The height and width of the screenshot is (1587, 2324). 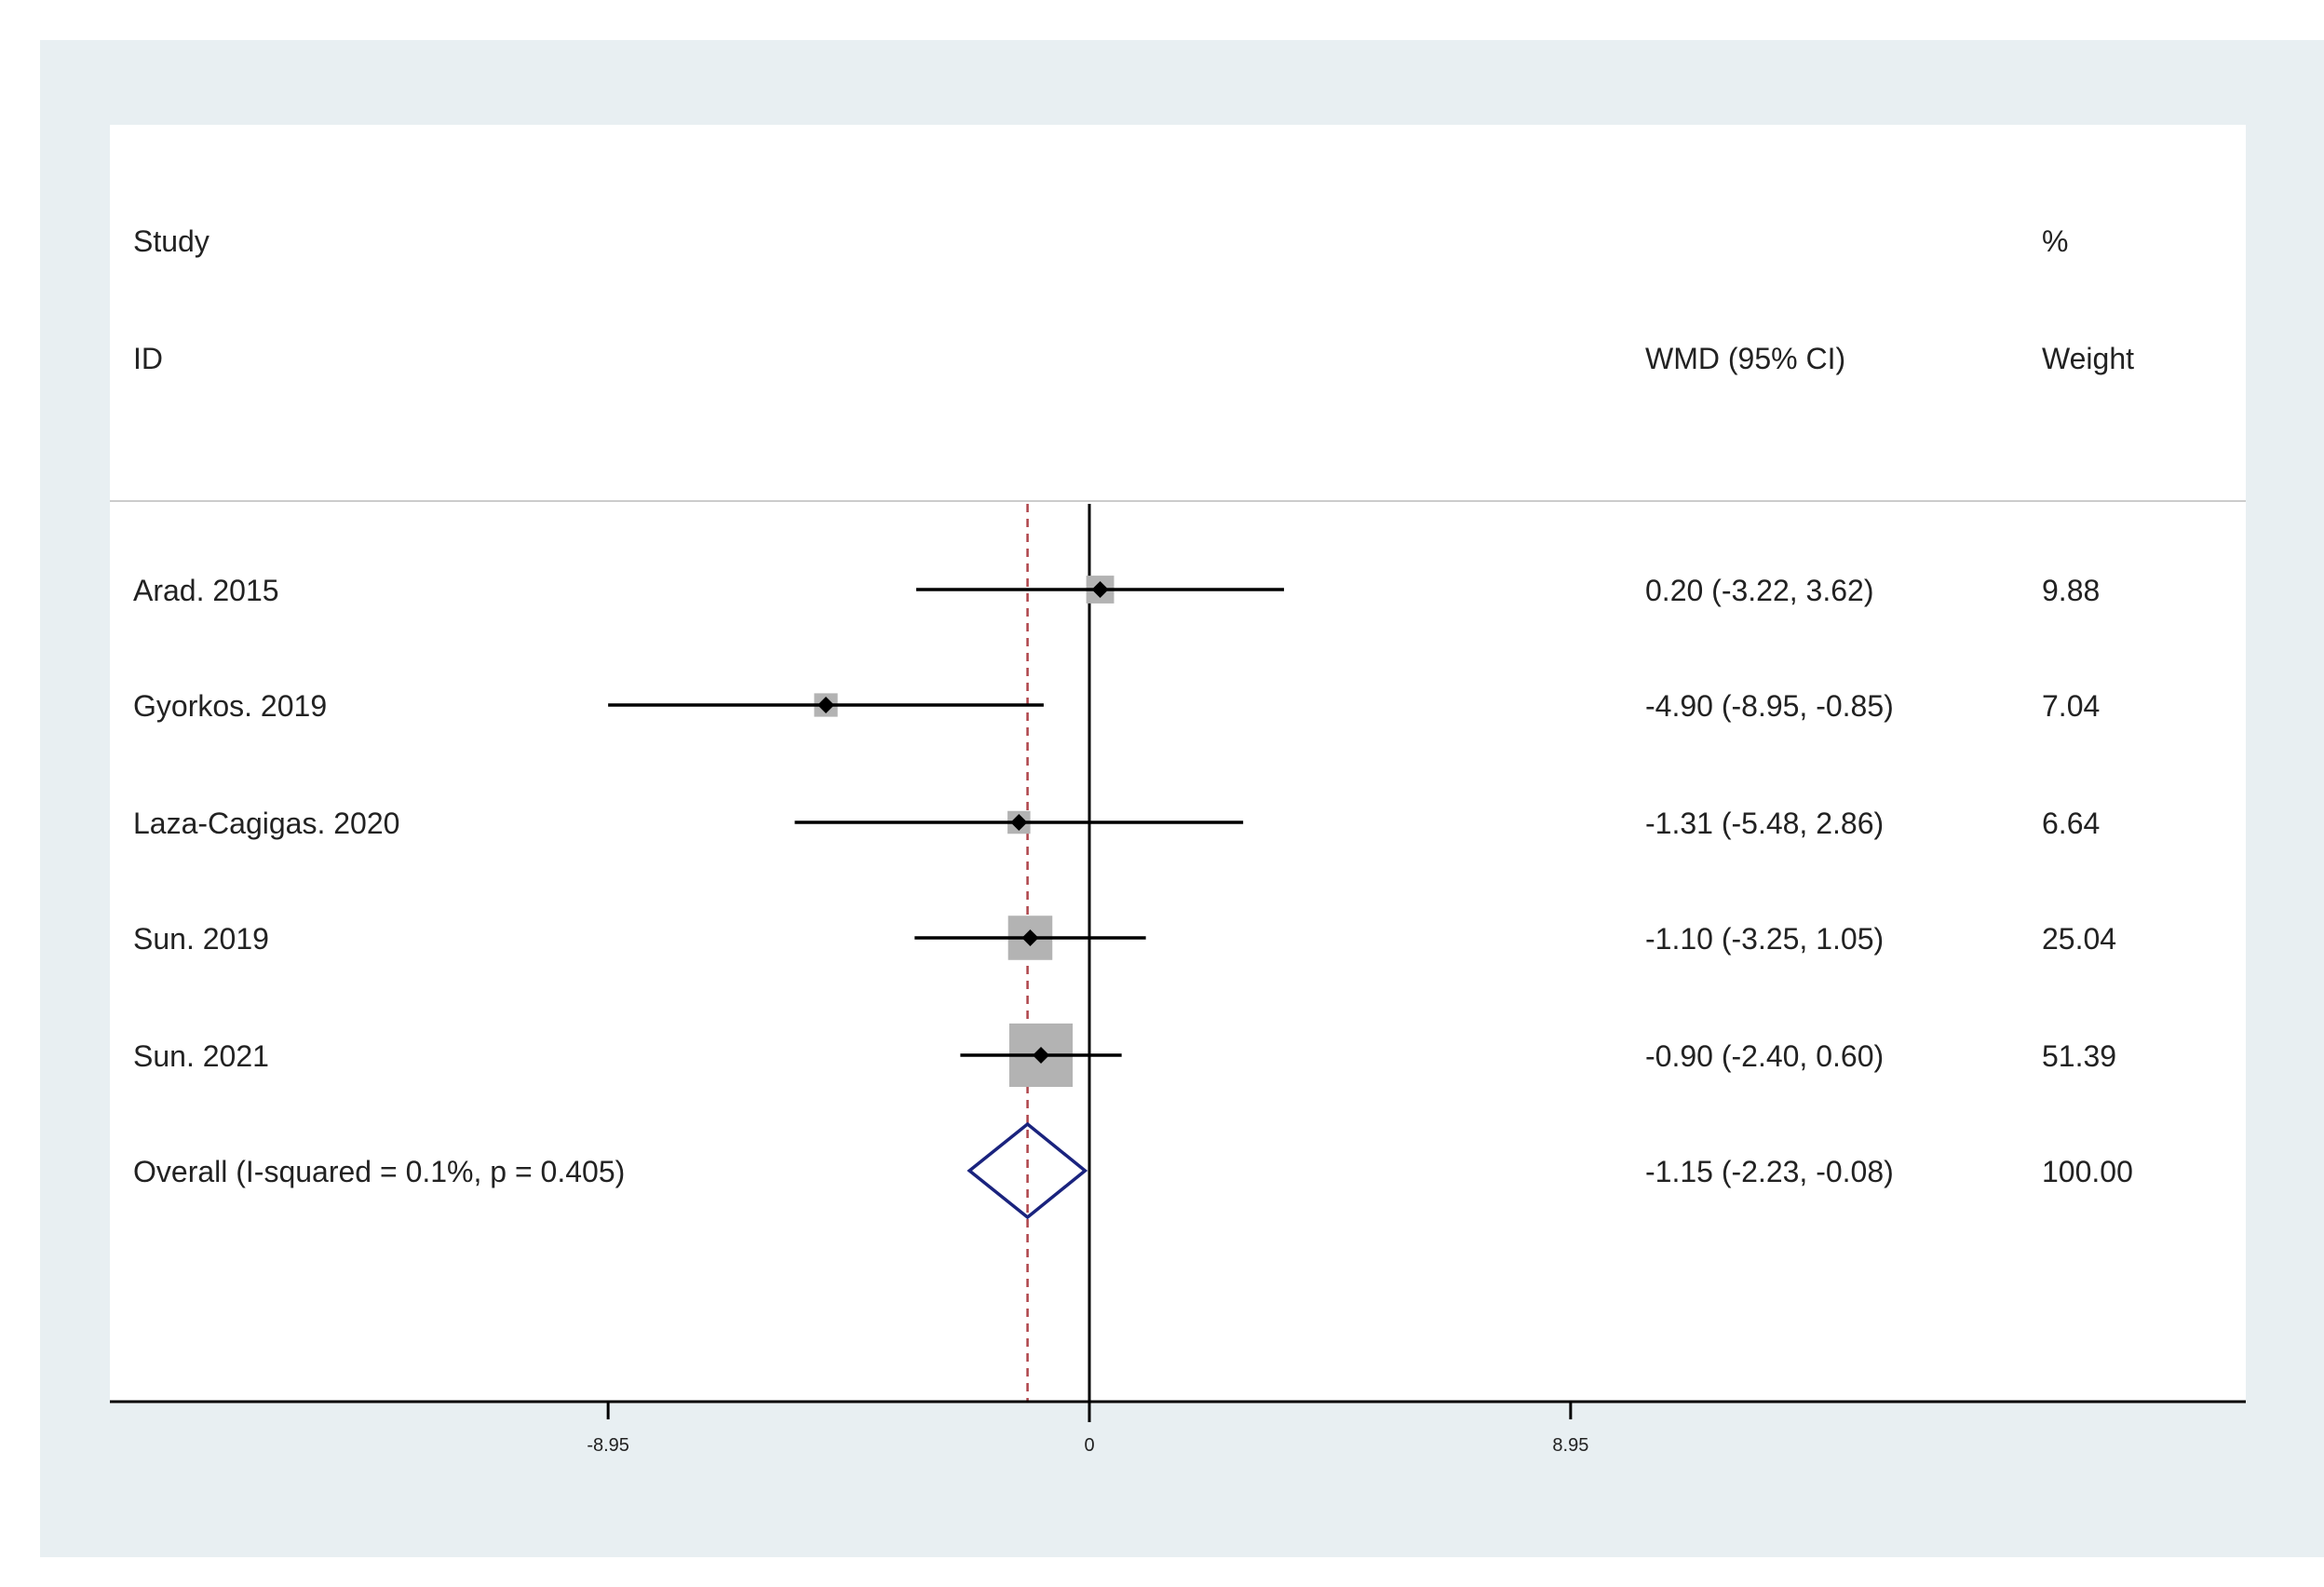 I want to click on study-label: Gyorkos. 2019, so click(x=231, y=706).